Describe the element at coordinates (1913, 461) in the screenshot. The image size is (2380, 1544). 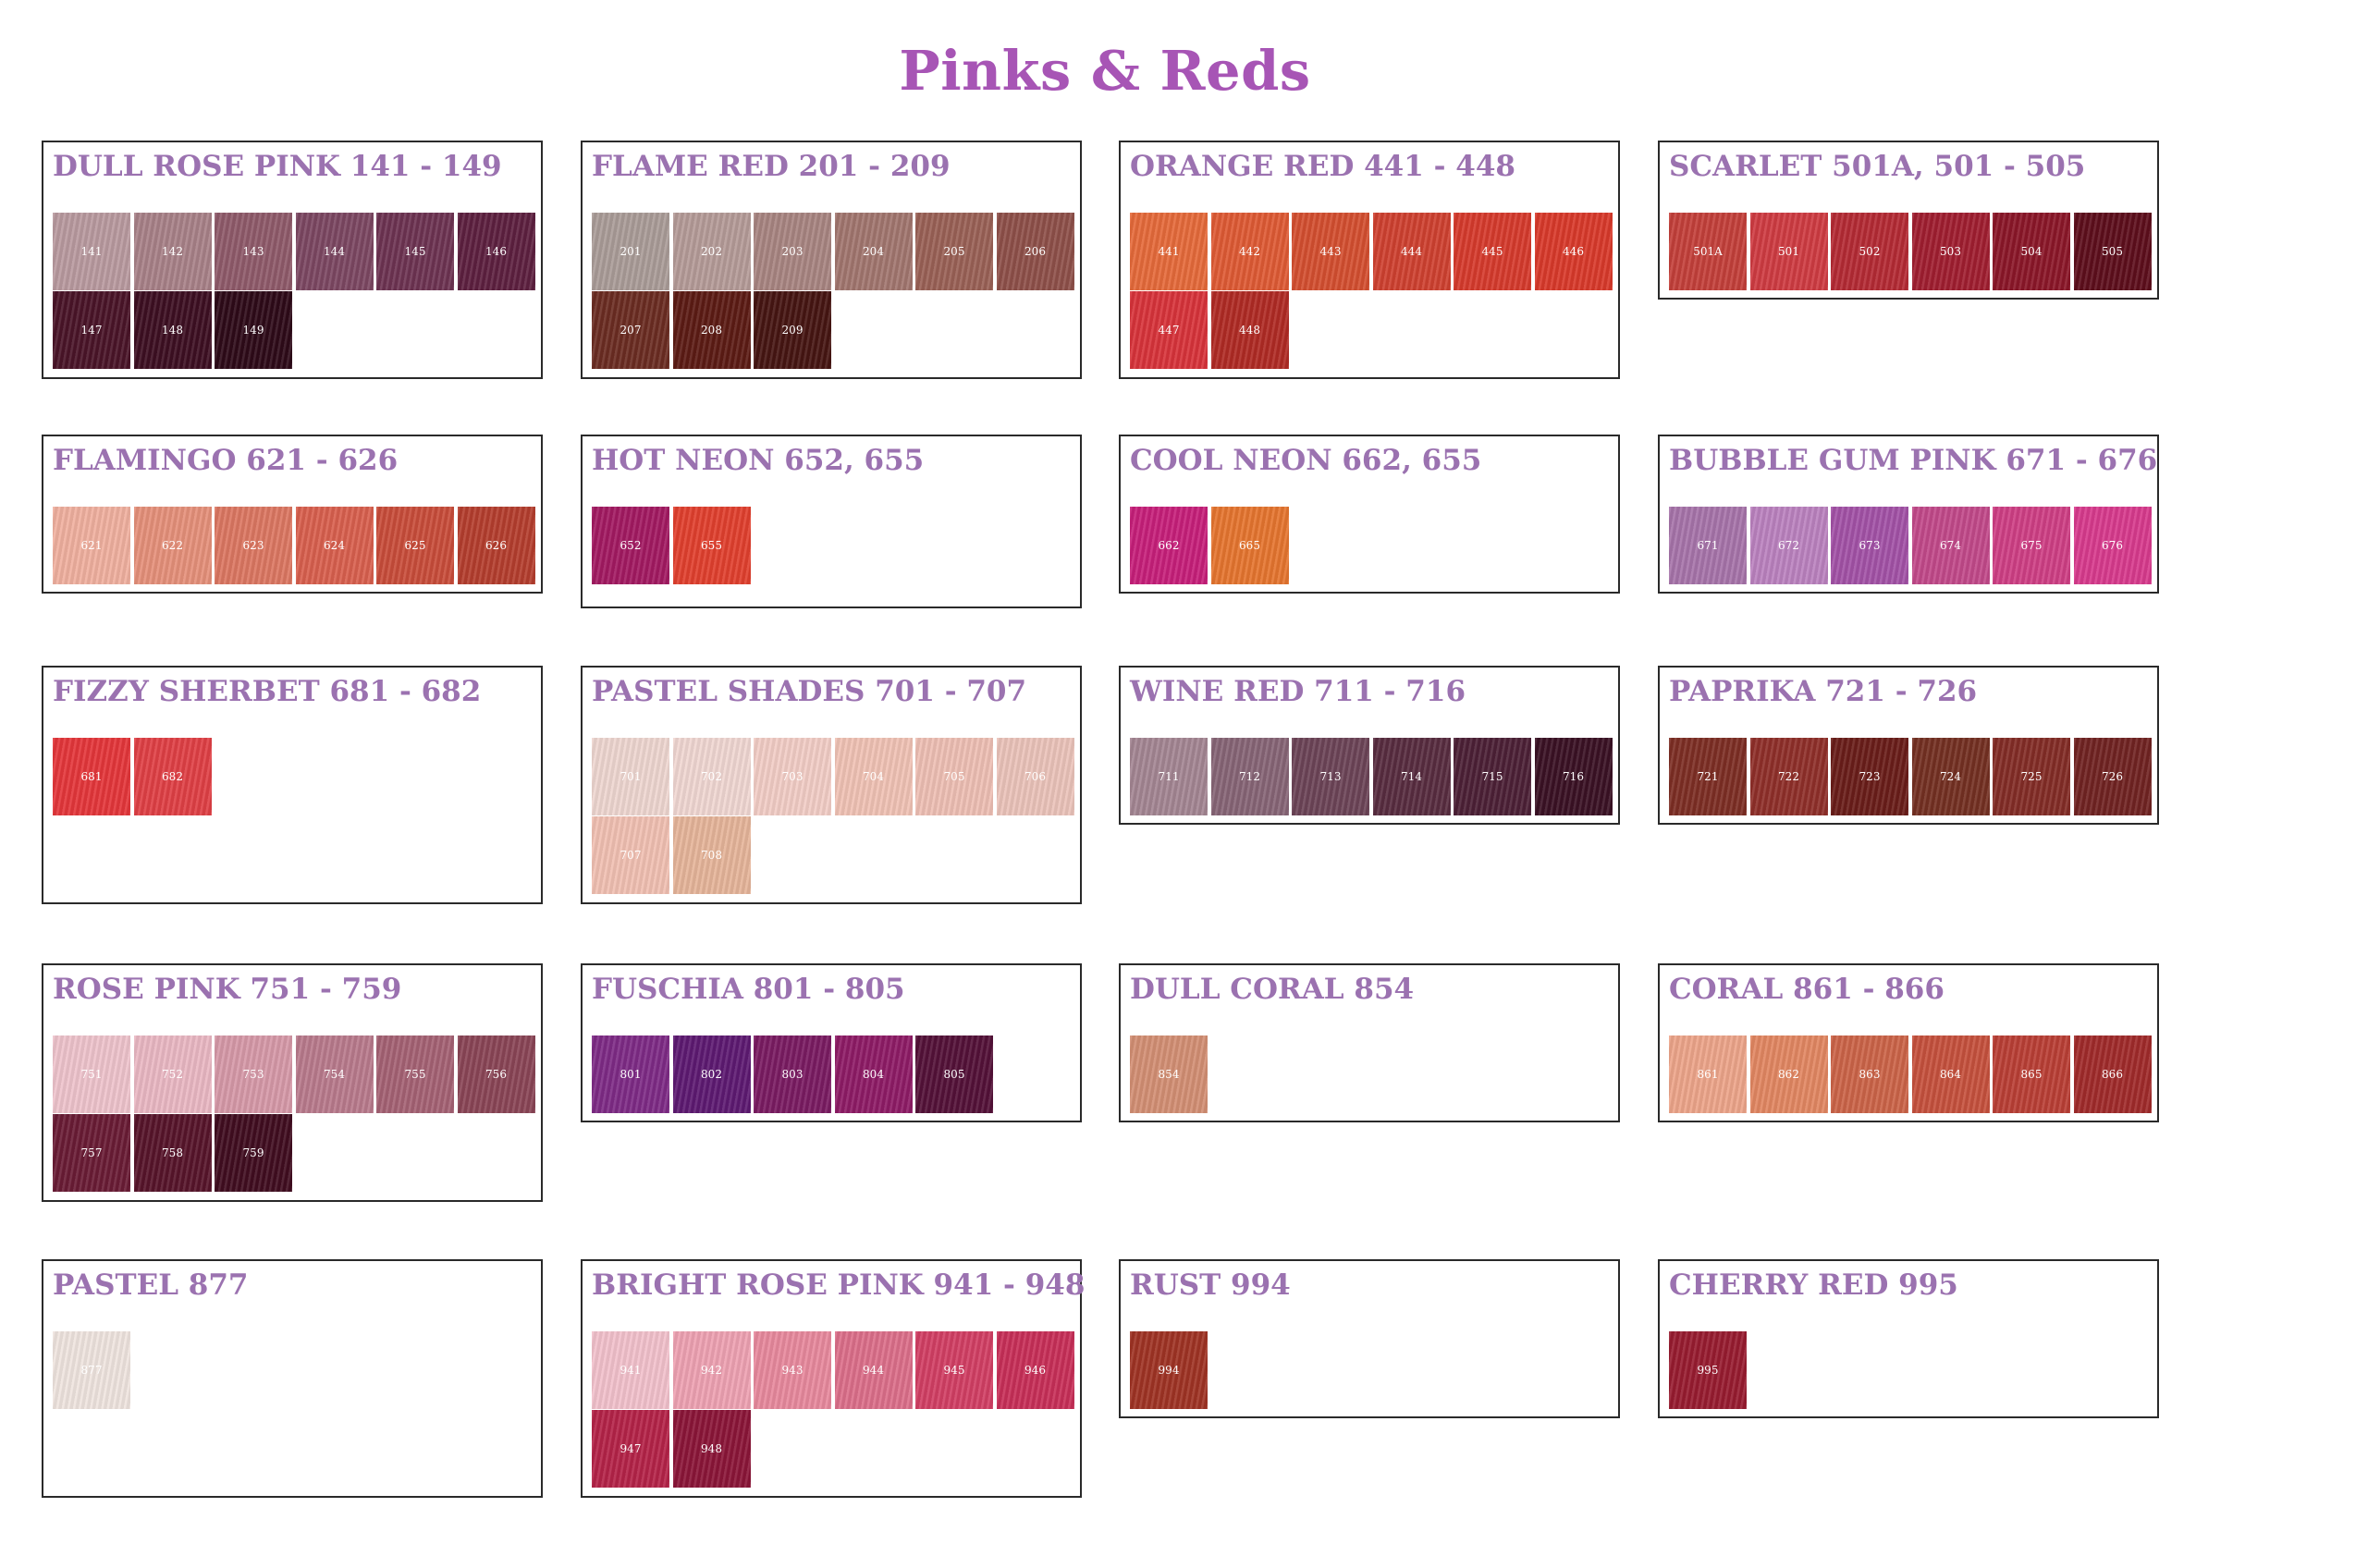
I see `card-title: BUBBLE GUM PINK 671 - 676` at that location.